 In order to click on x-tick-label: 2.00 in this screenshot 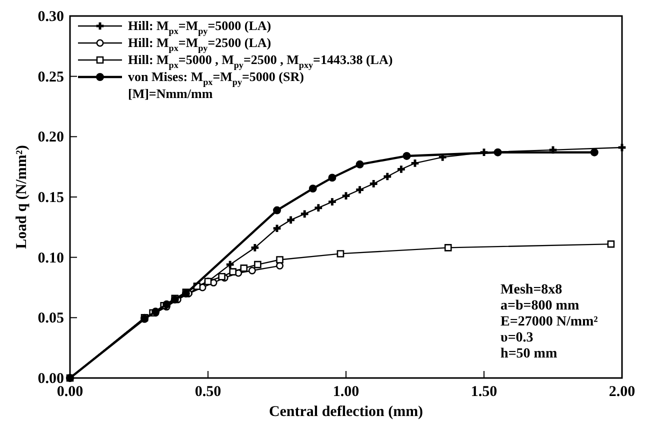, I will do `click(622, 392)`.